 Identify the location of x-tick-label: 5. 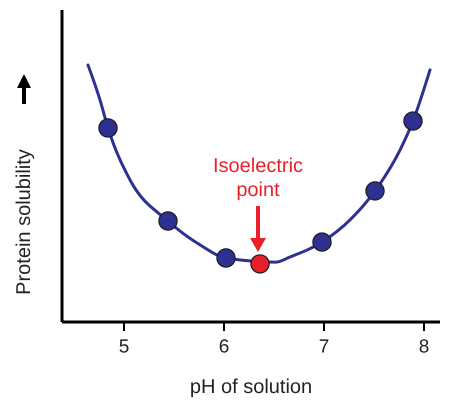
(124, 347).